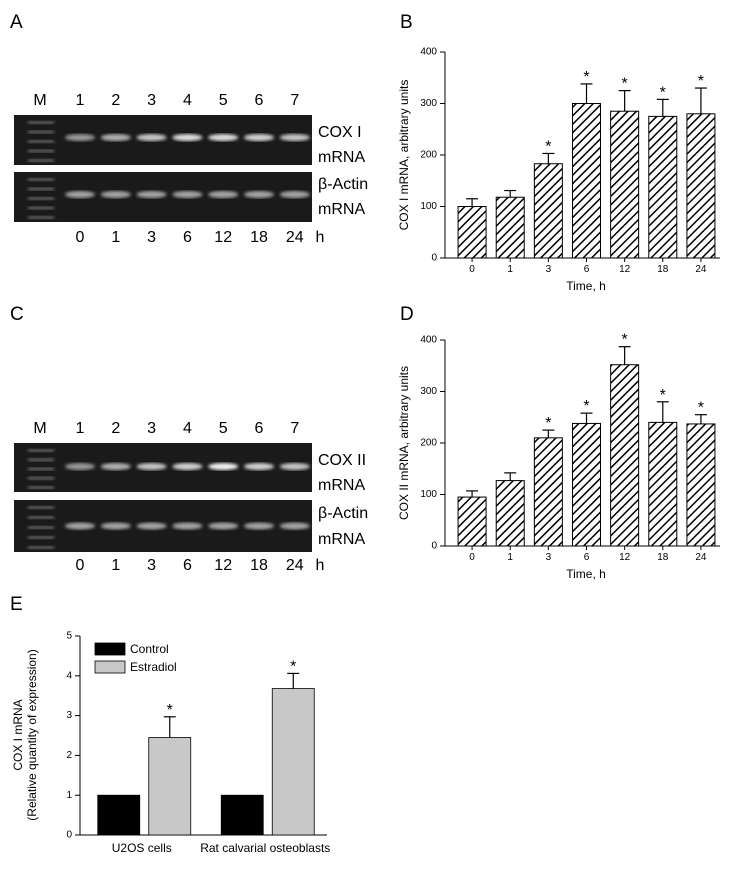 Image resolution: width=740 pixels, height=875 pixels. Describe the element at coordinates (663, 557) in the screenshot. I see `x-tick-label: 18` at that location.